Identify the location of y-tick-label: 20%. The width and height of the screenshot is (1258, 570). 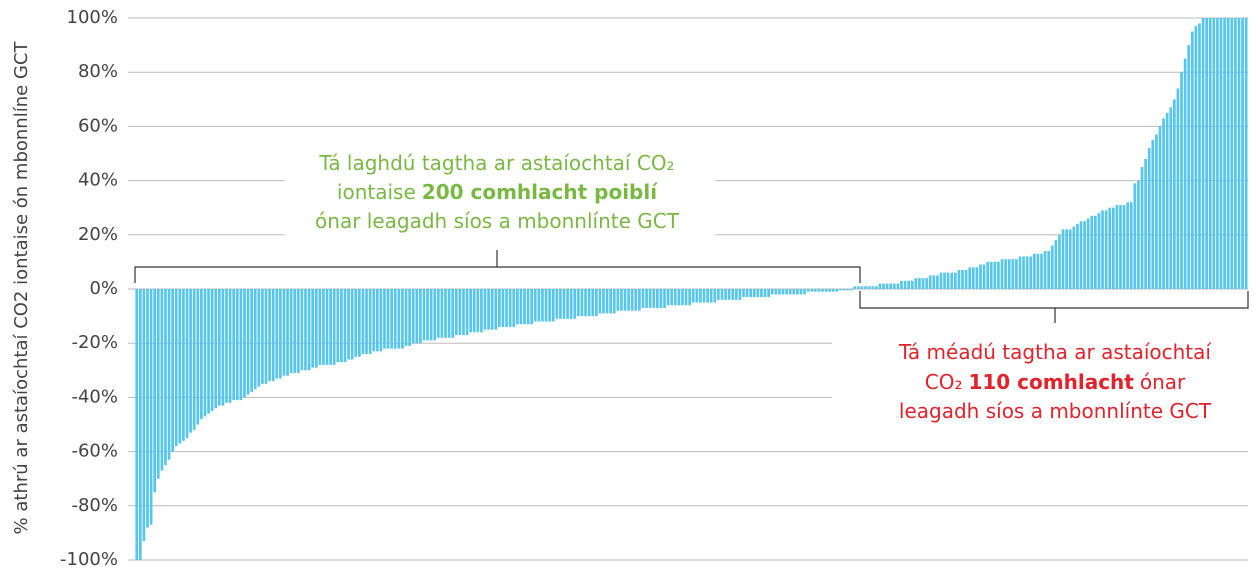
(98, 234).